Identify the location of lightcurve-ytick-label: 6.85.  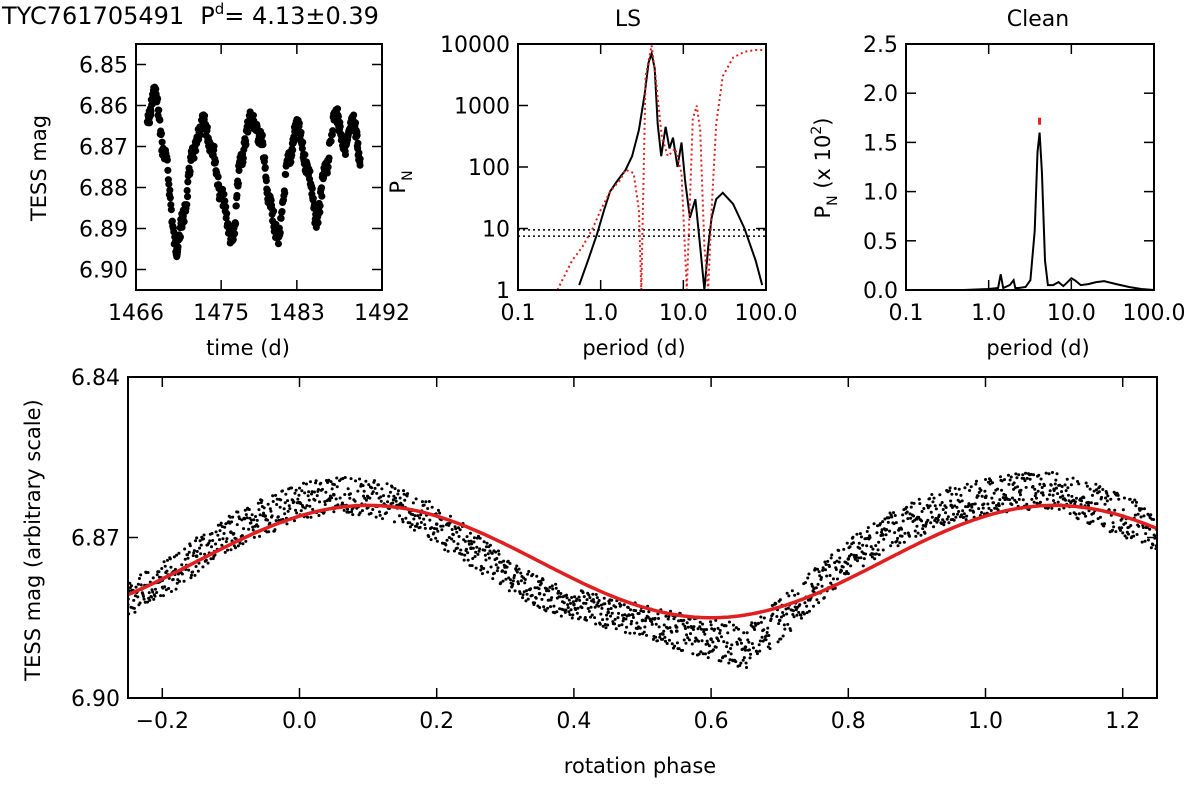
(103, 66).